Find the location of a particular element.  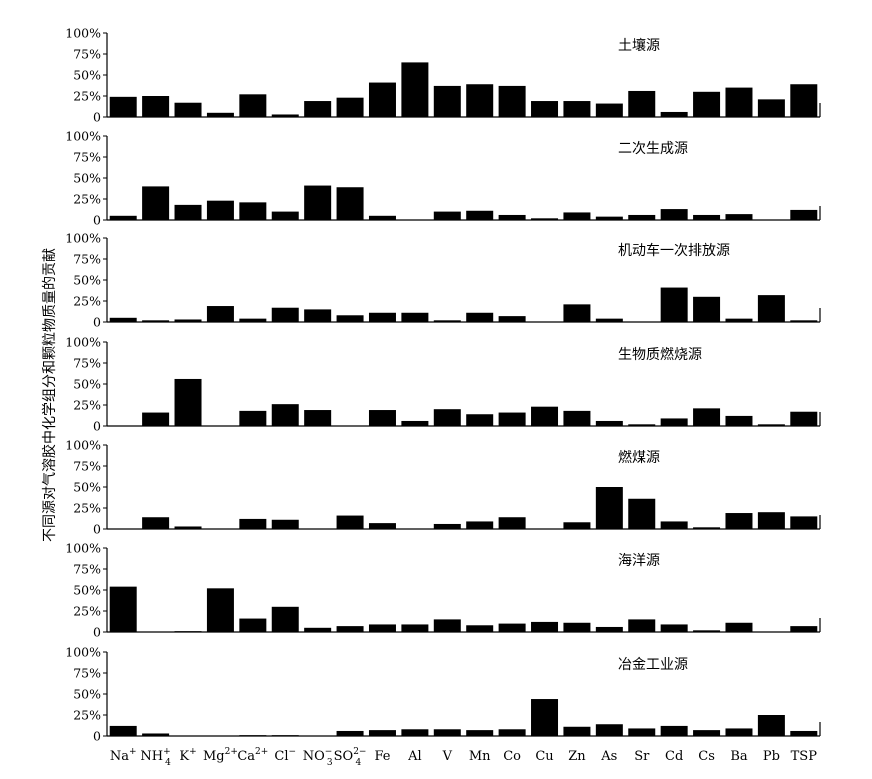

x-tick-label: Ba is located at coordinates (739, 756).